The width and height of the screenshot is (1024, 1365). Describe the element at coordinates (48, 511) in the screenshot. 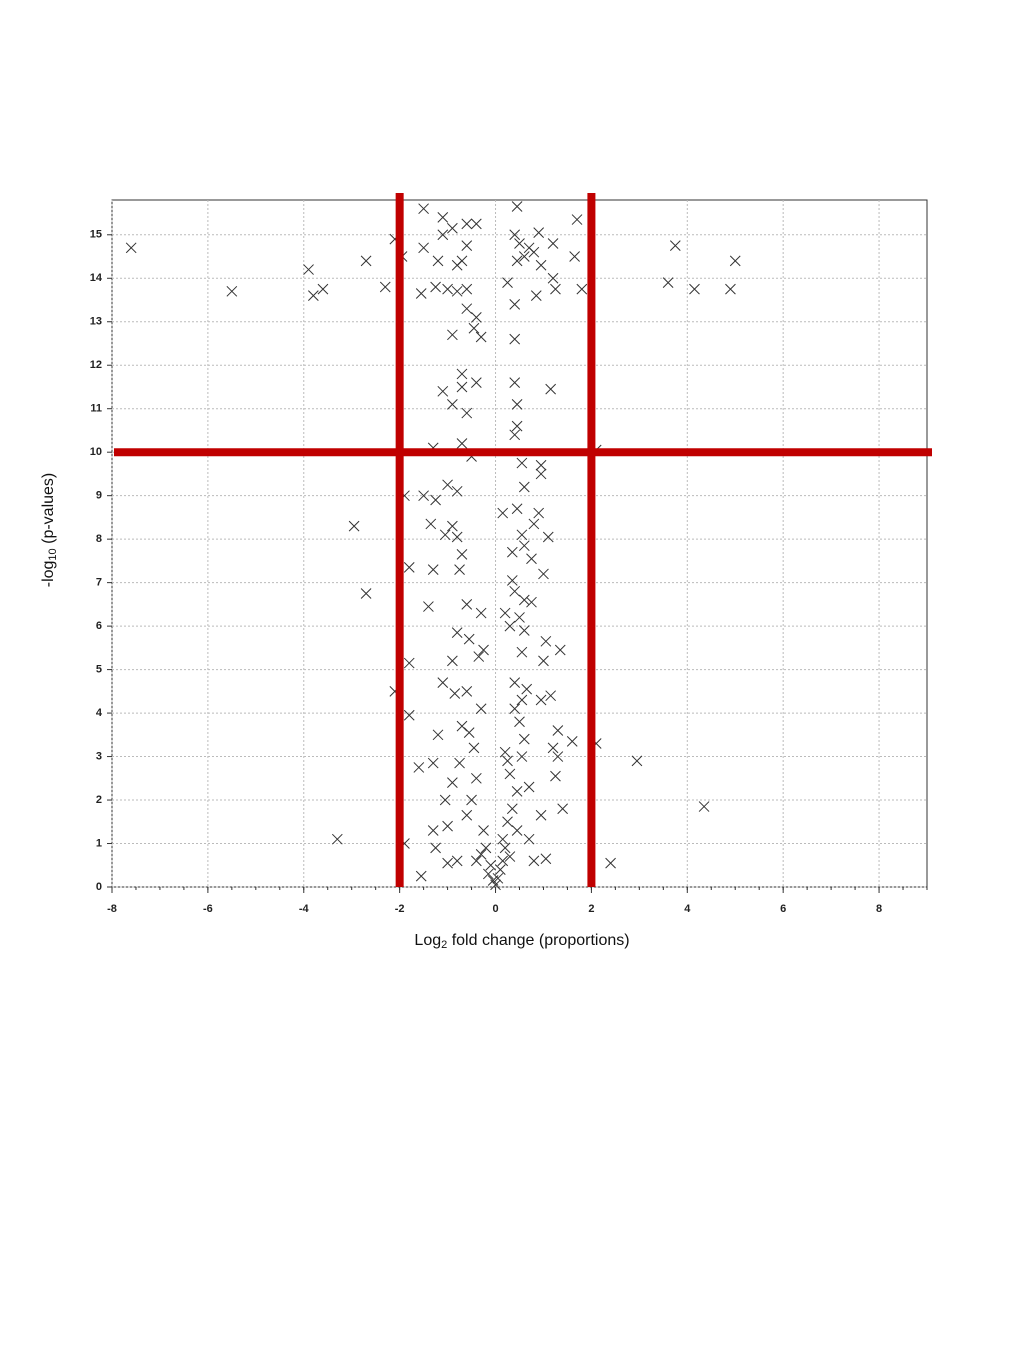

I see `y-label-part: (p-values)` at that location.